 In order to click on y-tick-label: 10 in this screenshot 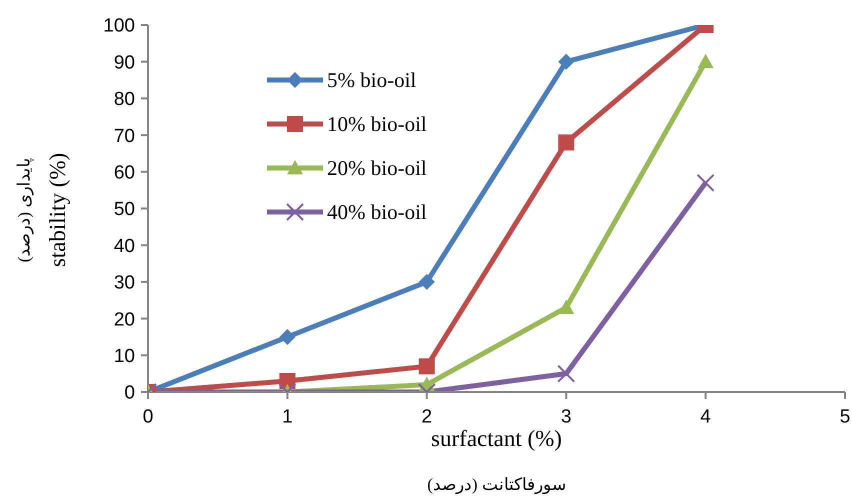, I will do `click(124, 357)`.